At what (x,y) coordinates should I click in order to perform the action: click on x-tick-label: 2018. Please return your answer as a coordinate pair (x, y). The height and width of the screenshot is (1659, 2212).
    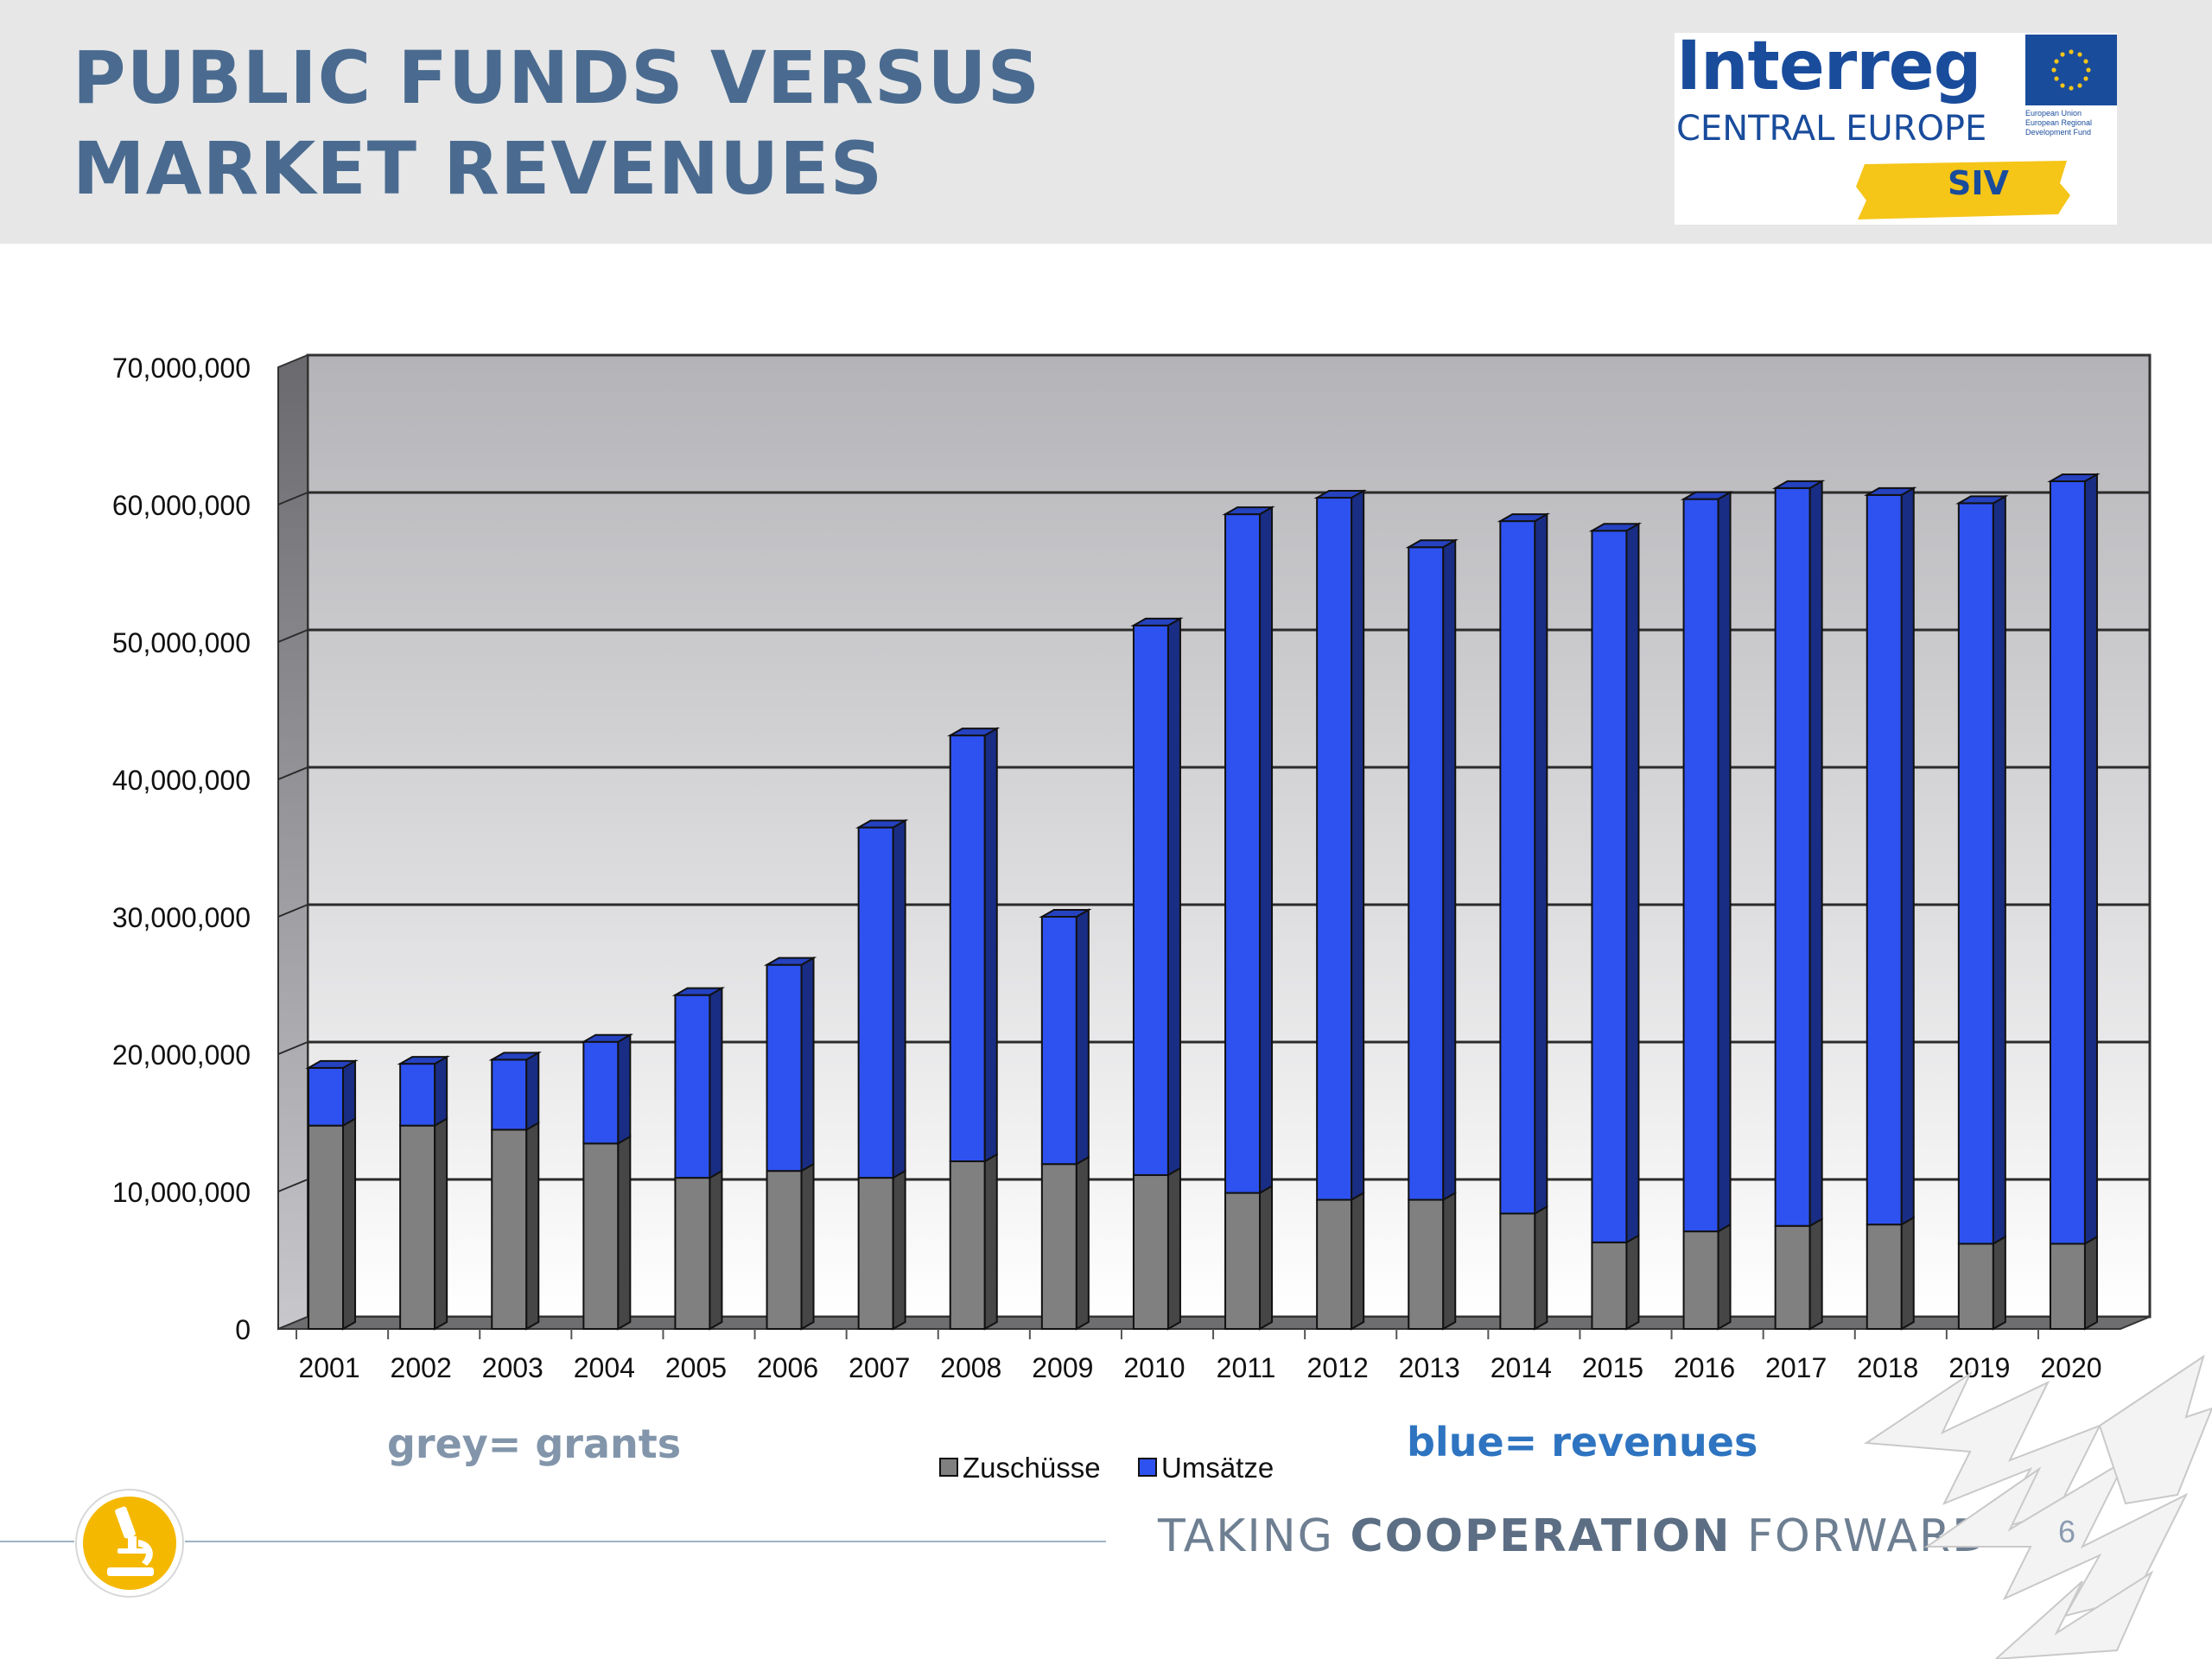
    Looking at the image, I should click on (1887, 1367).